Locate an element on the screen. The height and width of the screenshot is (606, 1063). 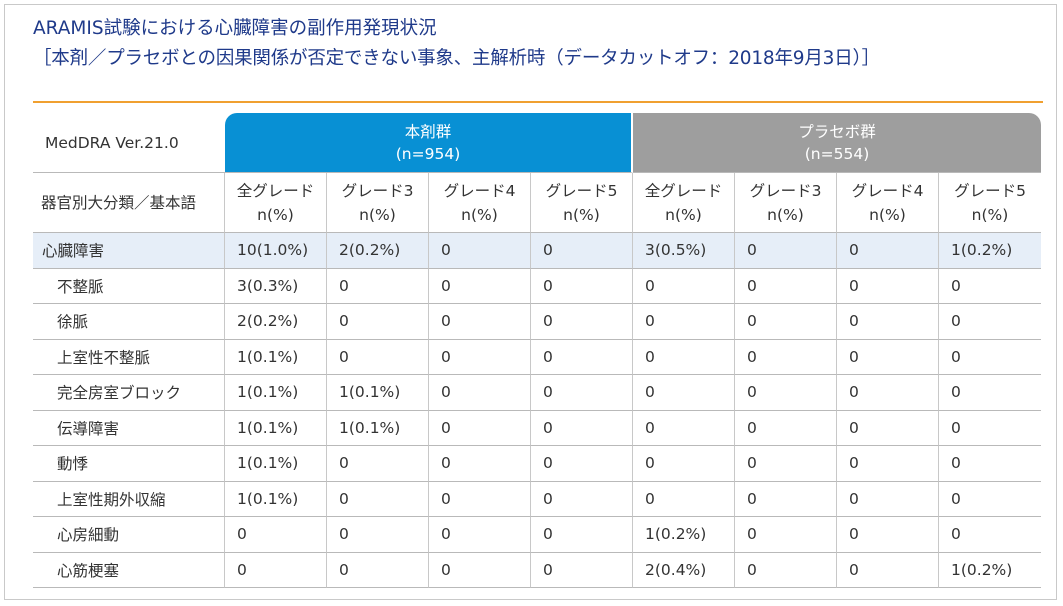
value-cell: 2(0.4%) is located at coordinates (684, 570).